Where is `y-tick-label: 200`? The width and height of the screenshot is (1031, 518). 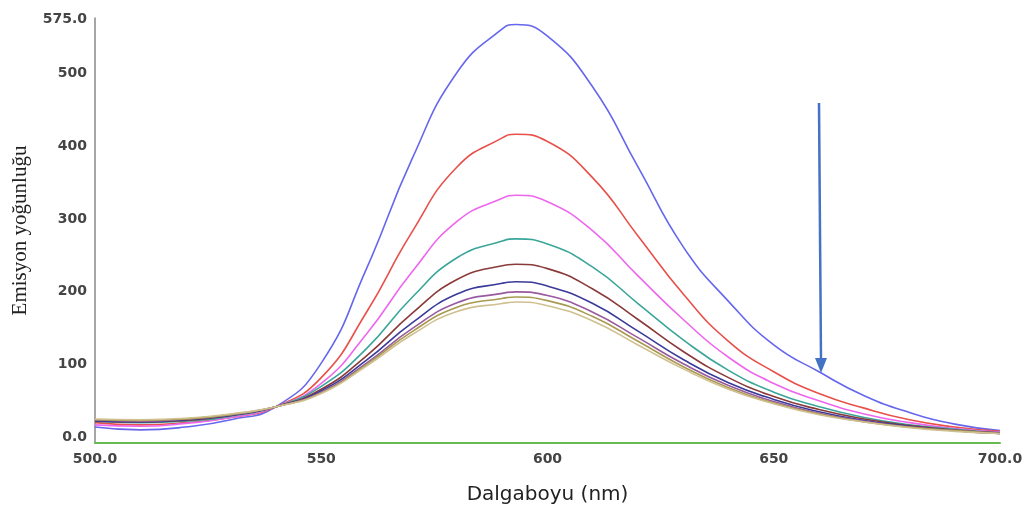
y-tick-label: 200 is located at coordinates (72, 290).